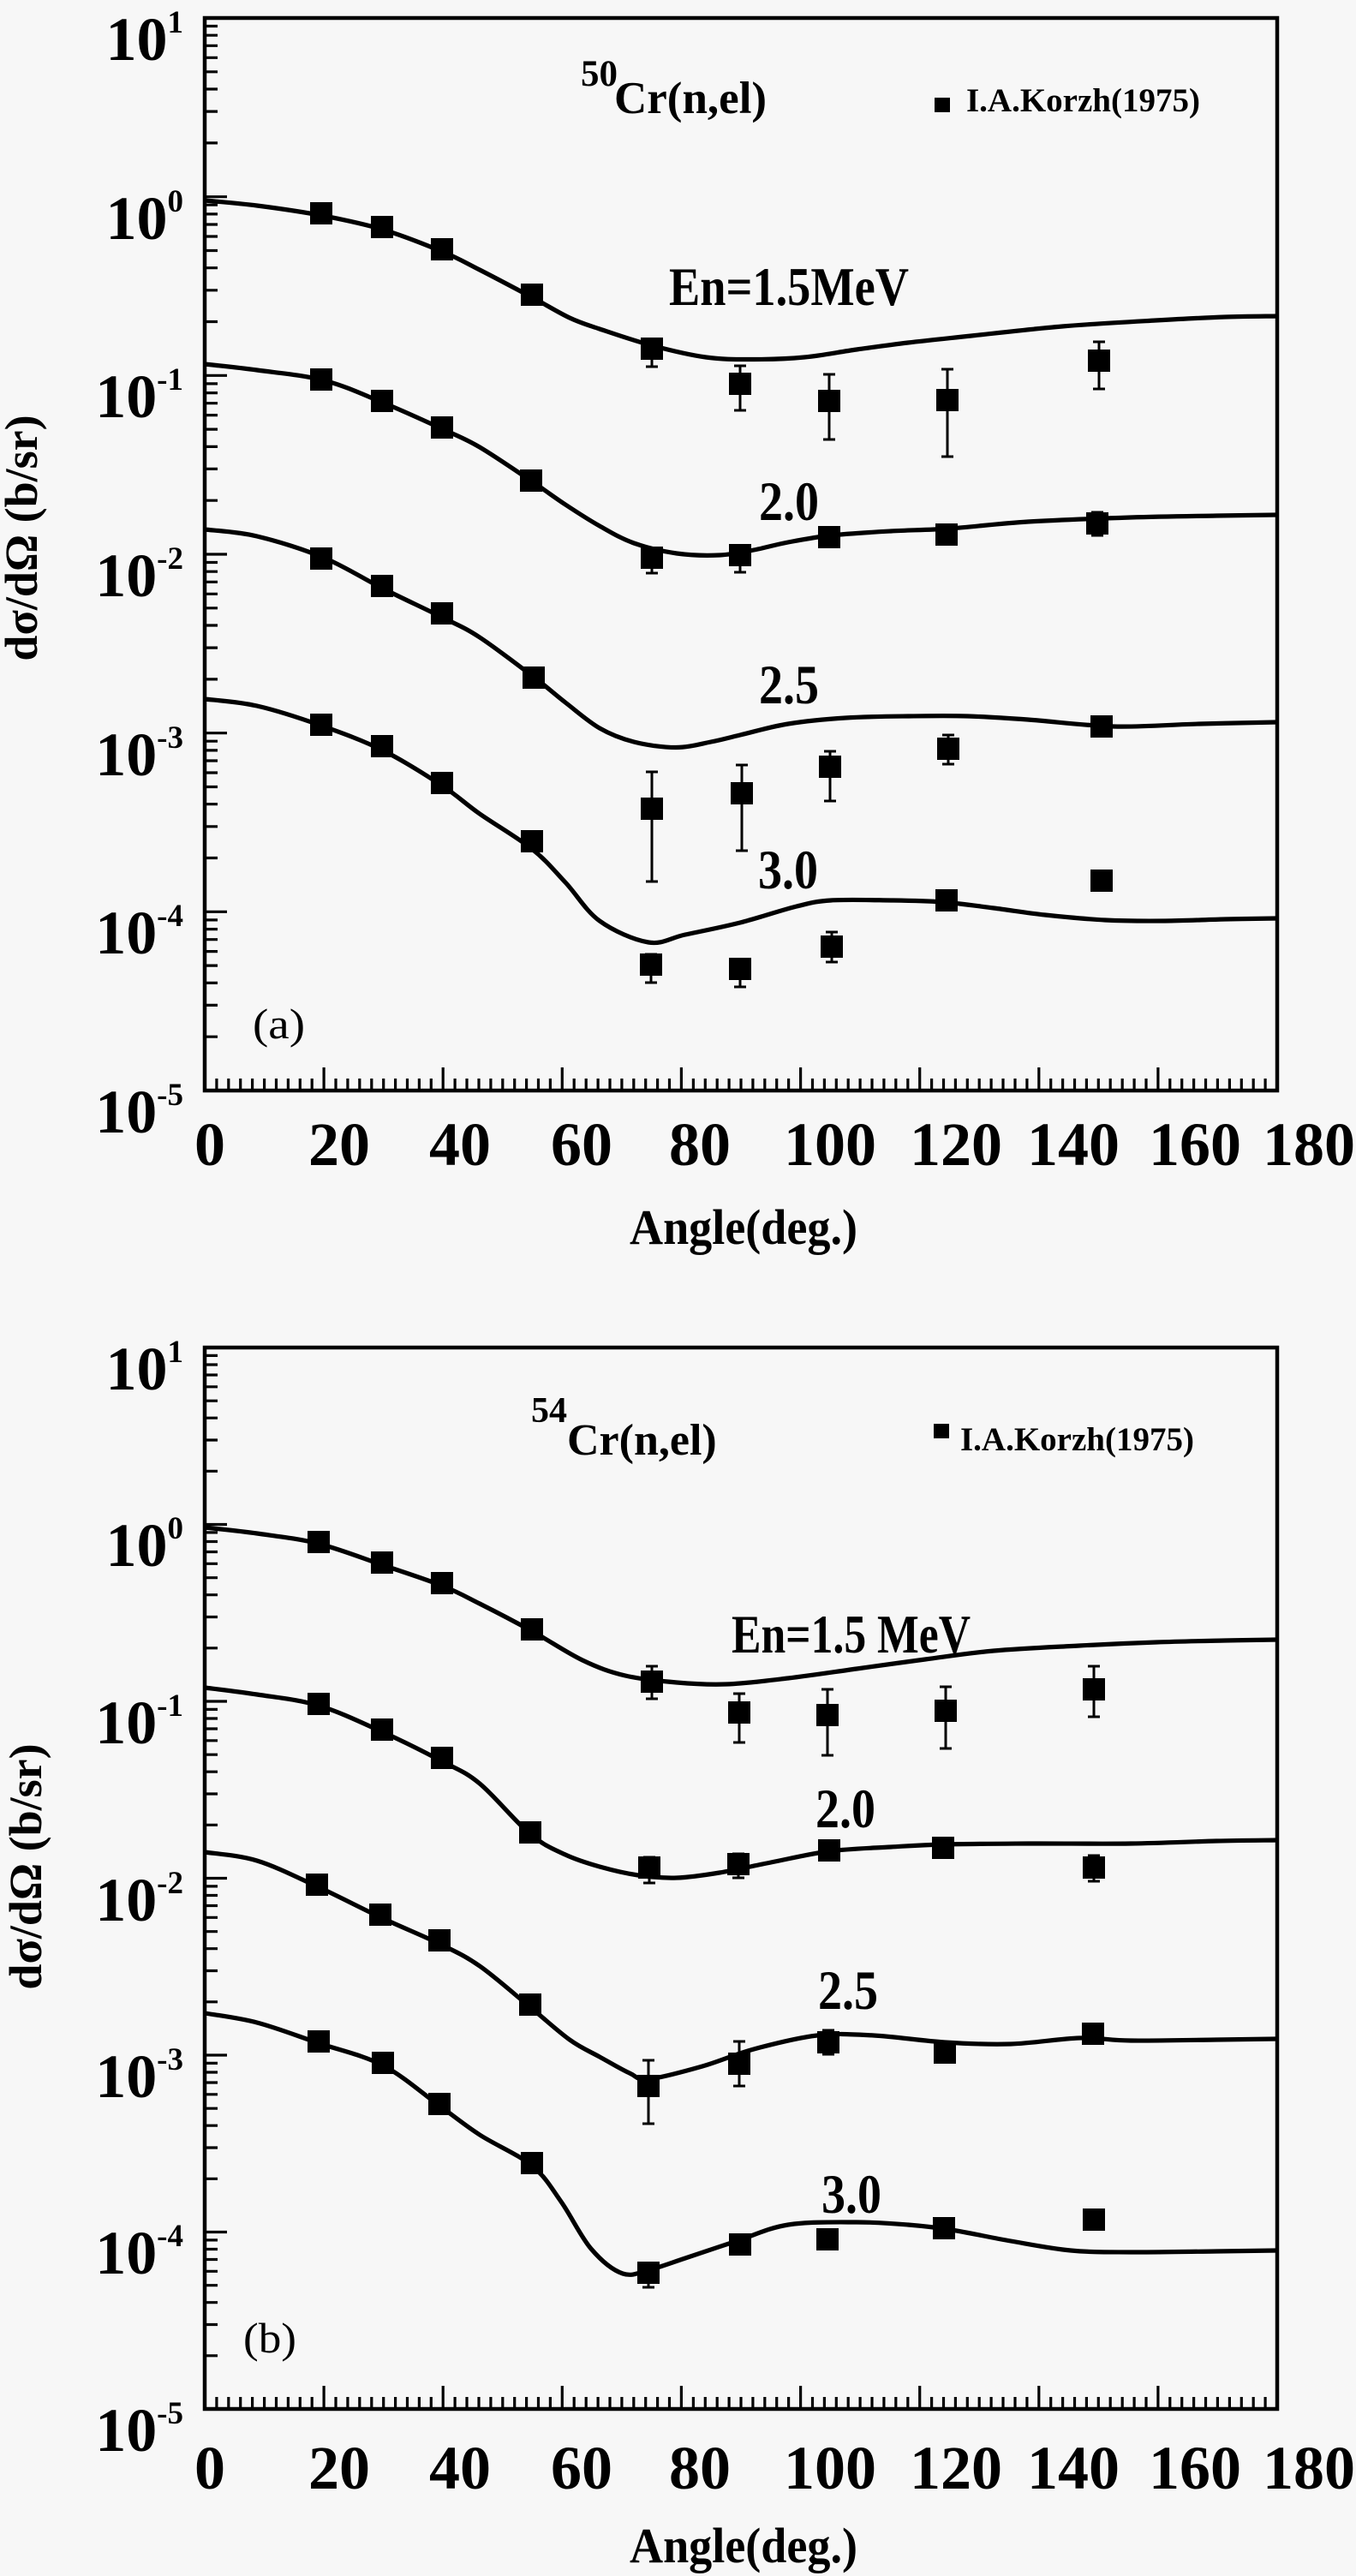 This screenshot has width=1356, height=2576. Describe the element at coordinates (549, 1411) in the screenshot. I see `svg-text: 54` at that location.